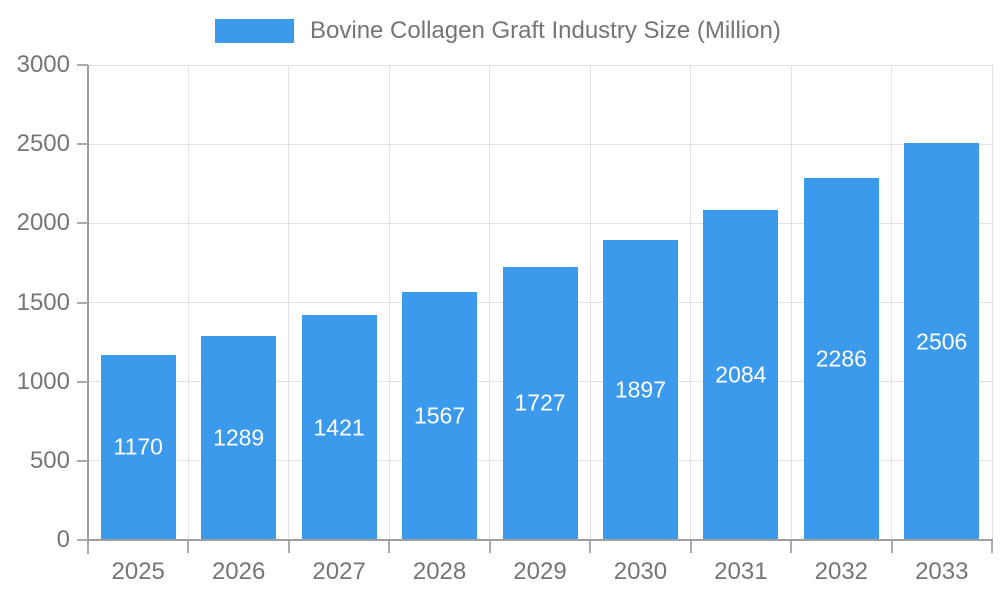 The width and height of the screenshot is (1000, 600). Describe the element at coordinates (942, 571) in the screenshot. I see `x-tick-label-2033: 2033` at that location.